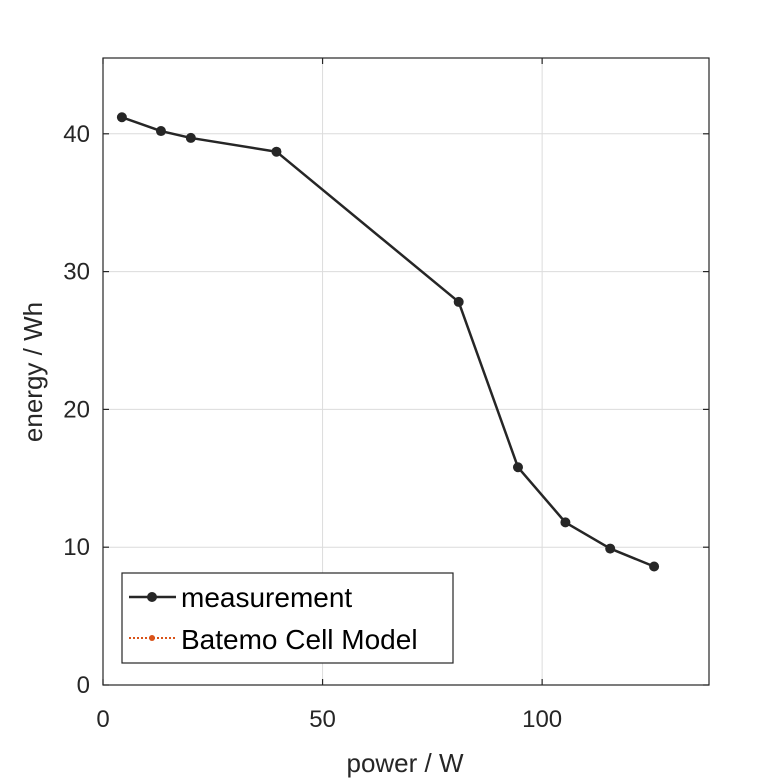 This screenshot has height=781, width=781. I want to click on x-tick-label: 100, so click(542, 719).